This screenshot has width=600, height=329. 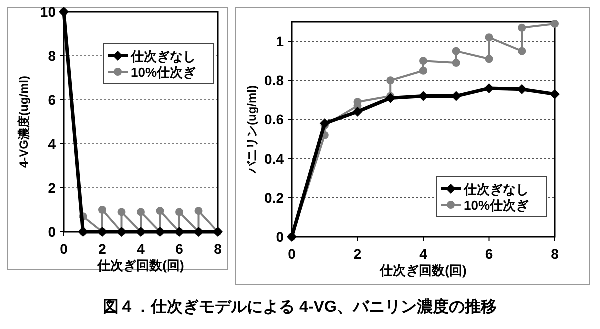 What do you see at coordinates (52, 56) in the screenshot?
I see `y-tick-label: 8` at bounding box center [52, 56].